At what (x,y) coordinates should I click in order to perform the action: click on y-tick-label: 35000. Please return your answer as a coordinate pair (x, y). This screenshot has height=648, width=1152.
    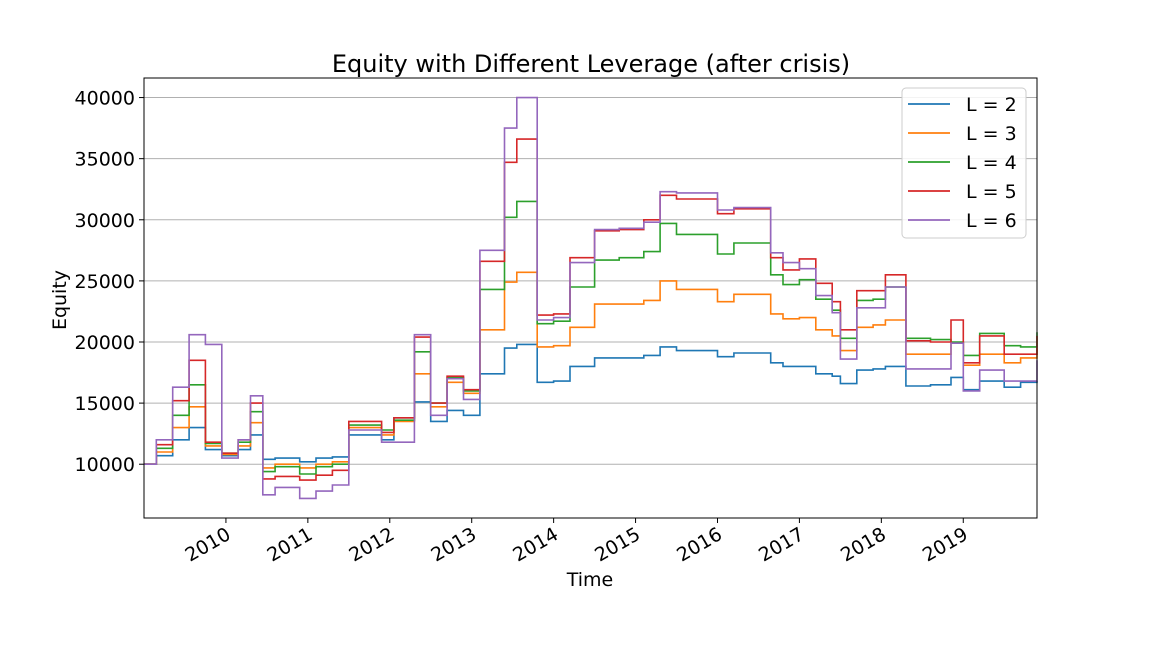
    Looking at the image, I should click on (105, 160).